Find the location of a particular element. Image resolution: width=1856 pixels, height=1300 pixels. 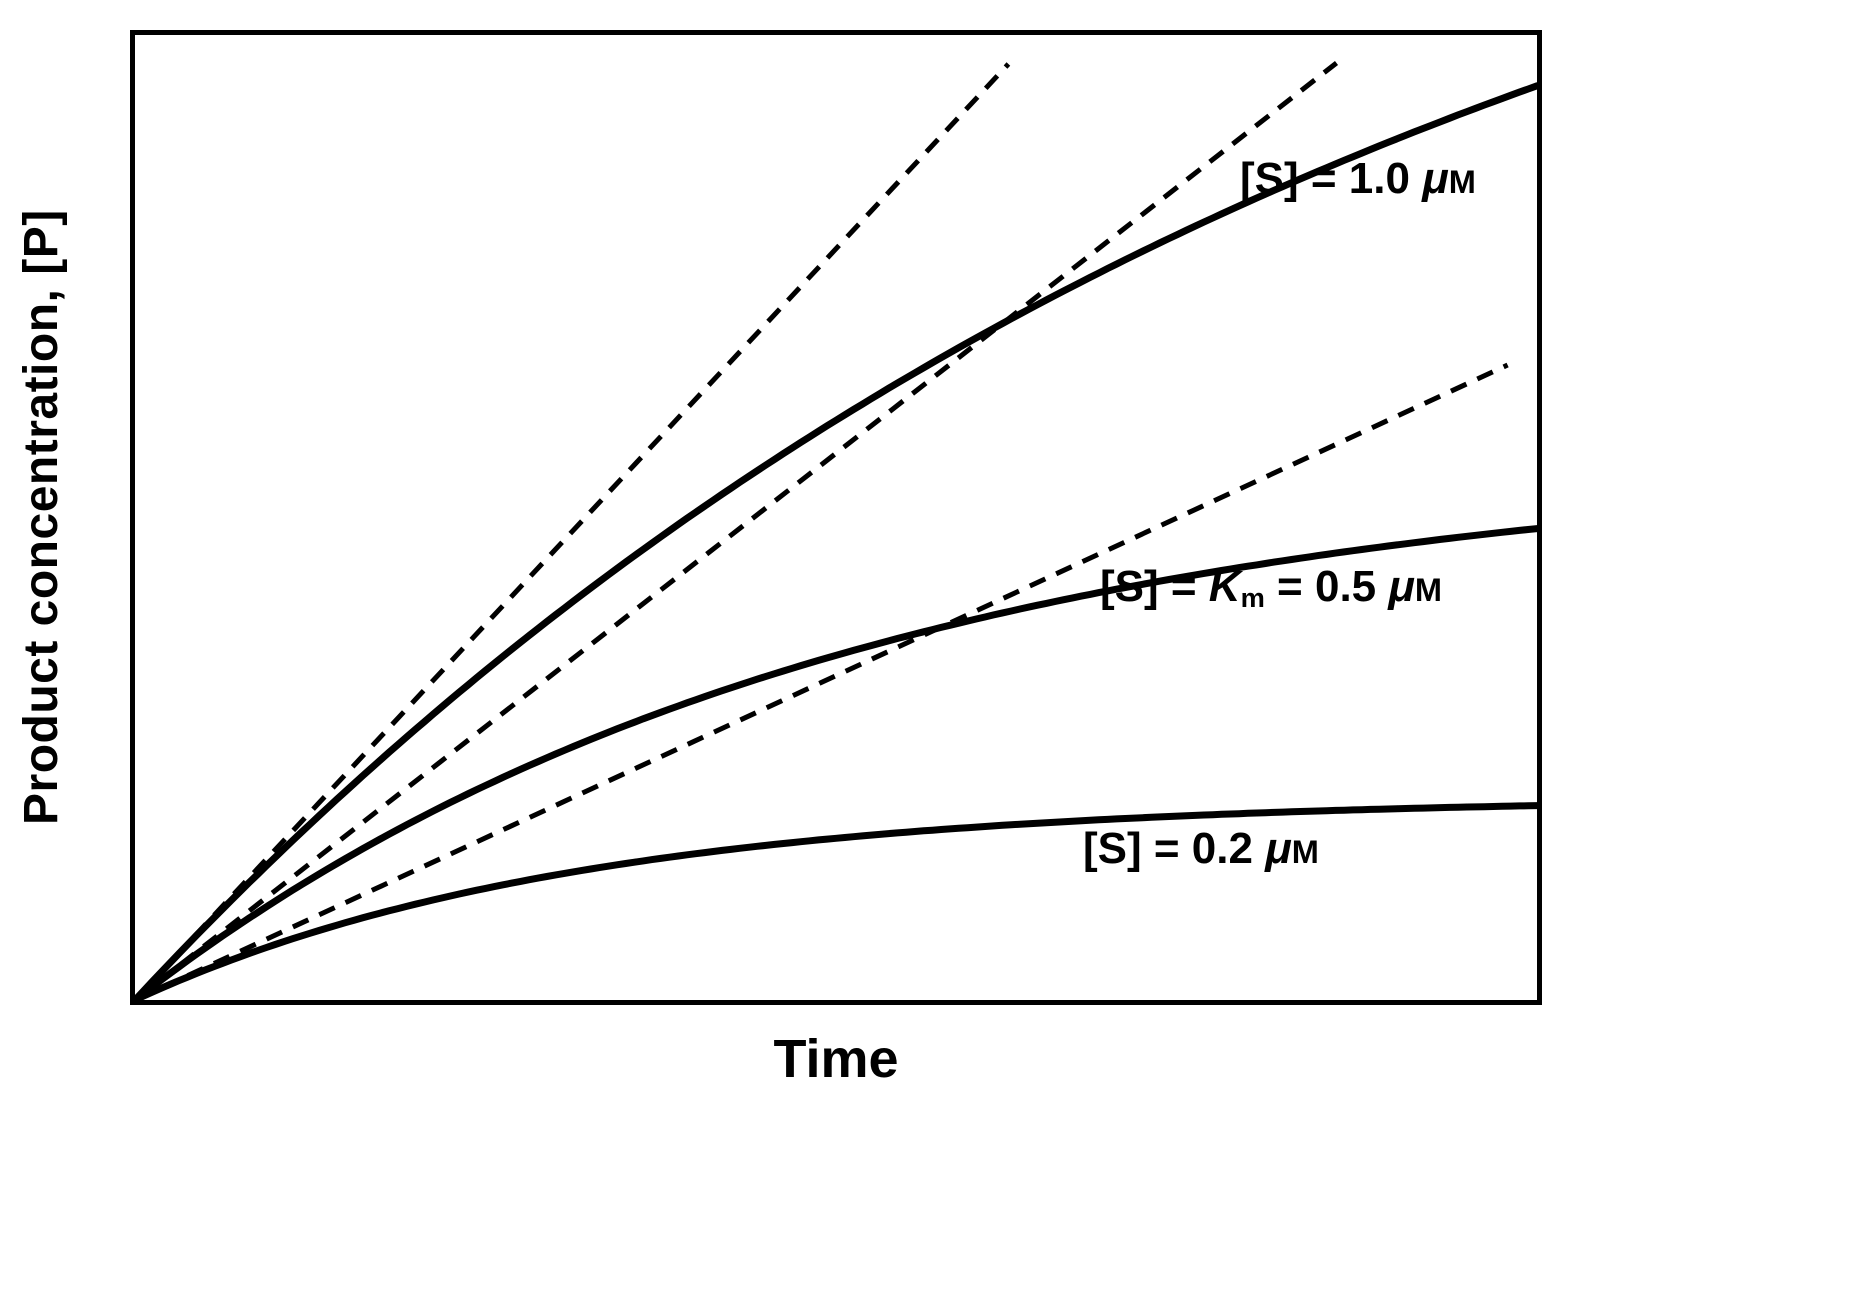

label-text: [S] = is located at coordinates (1154, 586).